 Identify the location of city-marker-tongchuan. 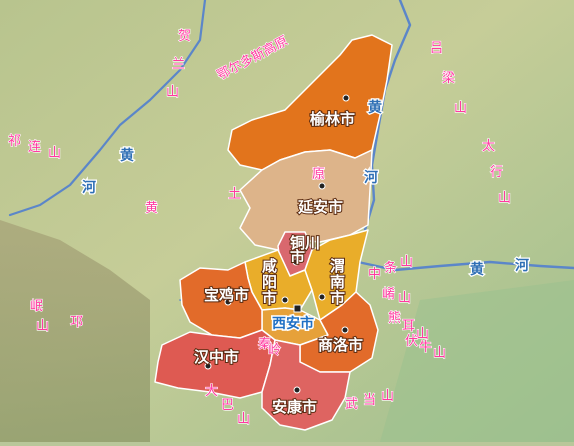
(296, 262).